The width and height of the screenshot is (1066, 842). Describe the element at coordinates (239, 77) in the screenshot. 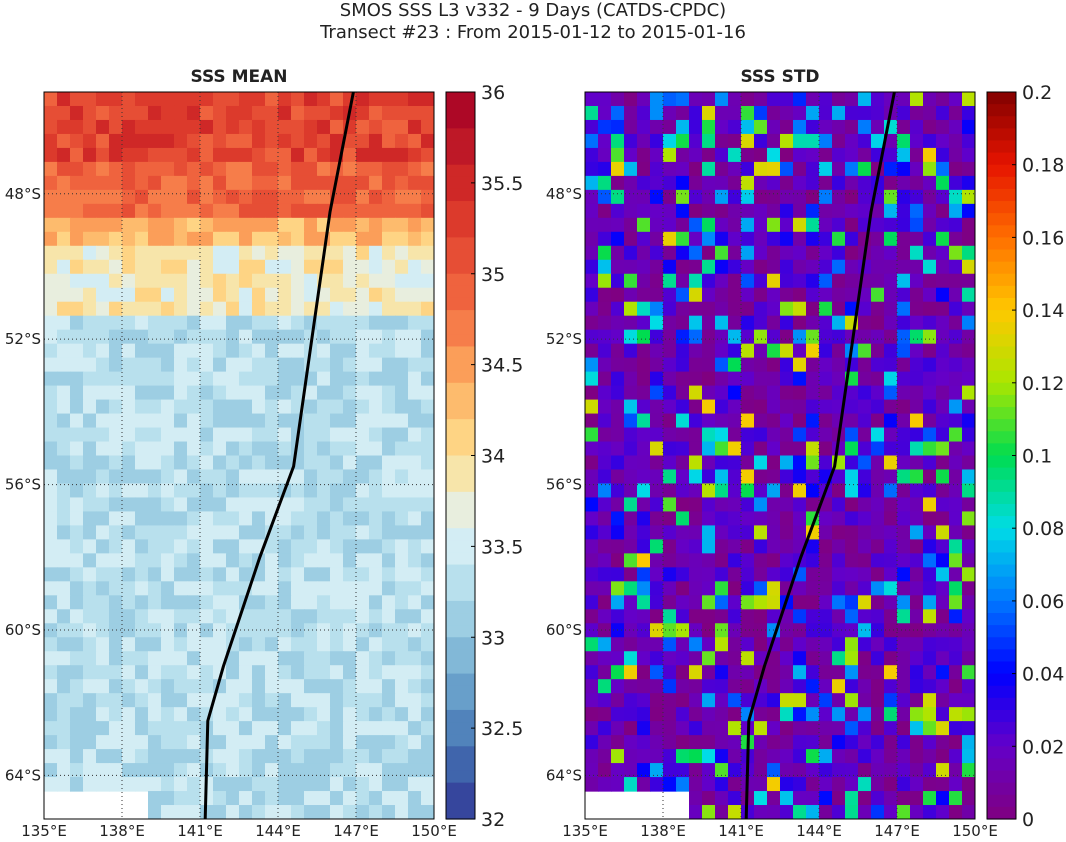

I see `panel-title-mean: SSS MEAN` at that location.